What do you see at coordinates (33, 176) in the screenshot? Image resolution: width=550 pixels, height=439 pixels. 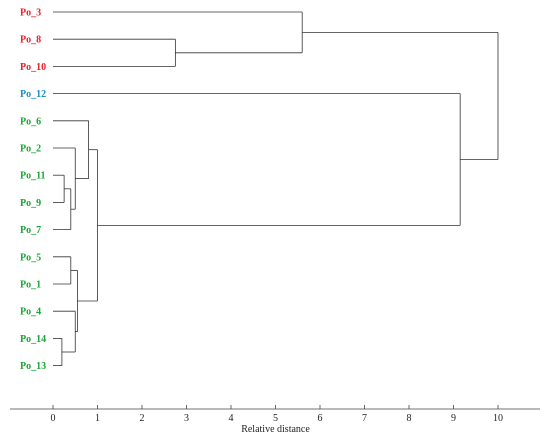 I see `leaf-label-po-11: Po_11` at bounding box center [33, 176].